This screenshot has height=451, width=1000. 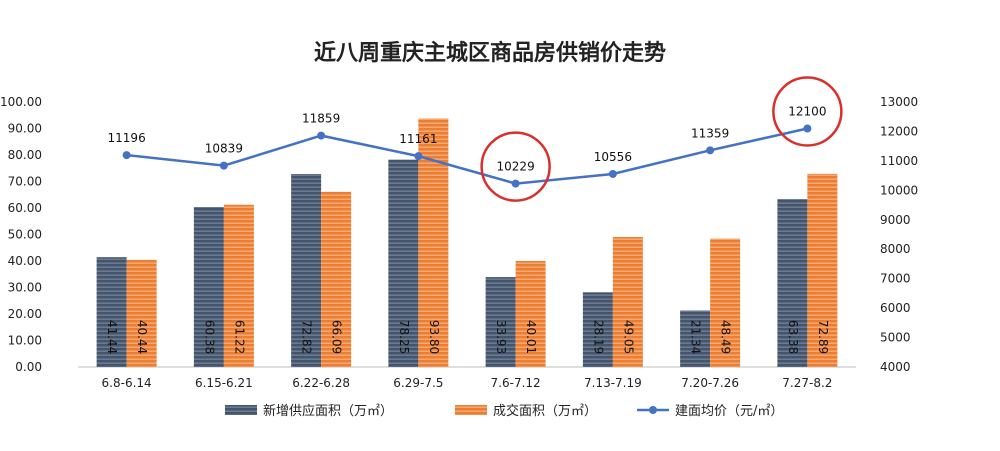 What do you see at coordinates (25, 235) in the screenshot?
I see `y-left-tick-label: 50.00` at bounding box center [25, 235].